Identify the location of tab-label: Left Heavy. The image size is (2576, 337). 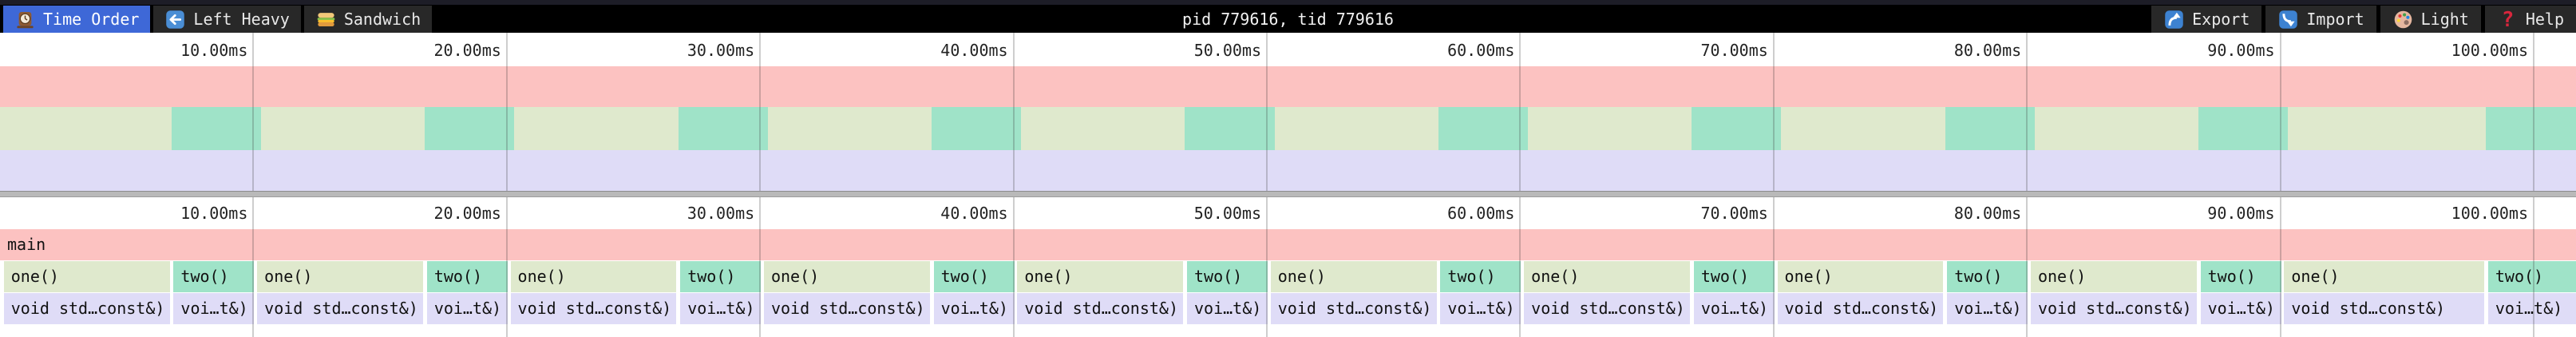
(241, 19).